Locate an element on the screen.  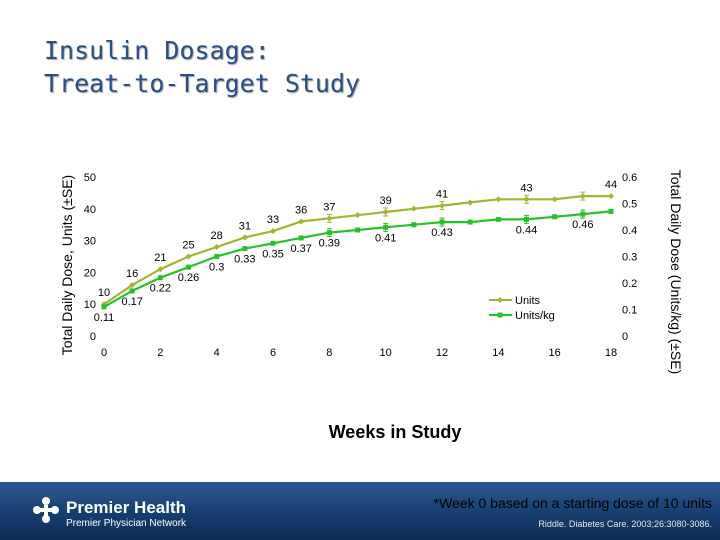
data-label-units: 36 is located at coordinates (301, 211).